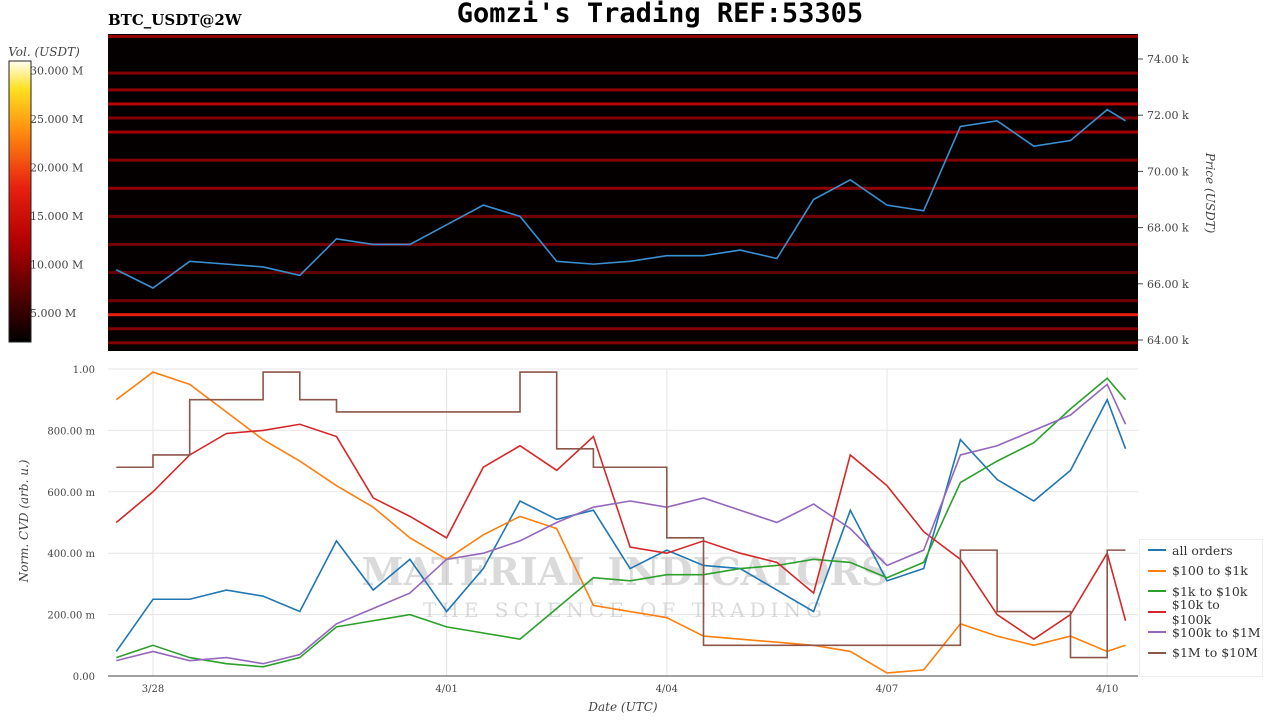  What do you see at coordinates (887, 689) in the screenshot?
I see `date-tick-label: 4/07` at bounding box center [887, 689].